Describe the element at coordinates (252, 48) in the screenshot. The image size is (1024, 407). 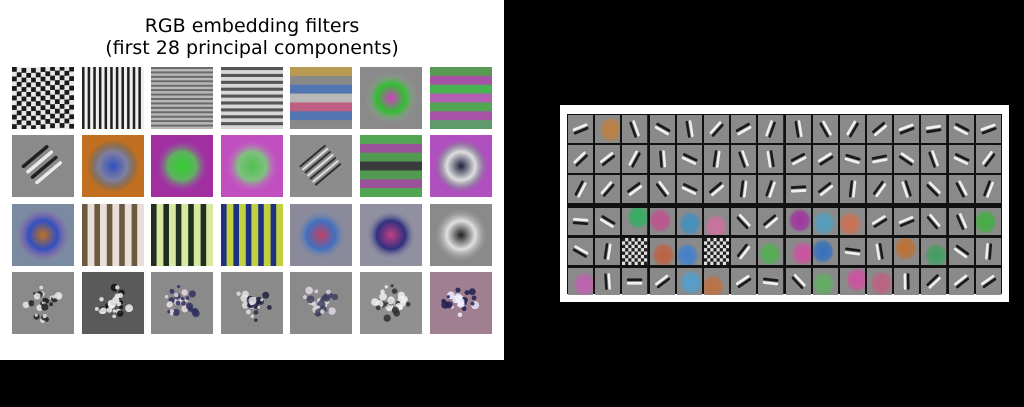
I see `figure-subtitle: (first 28 principal components)` at that location.